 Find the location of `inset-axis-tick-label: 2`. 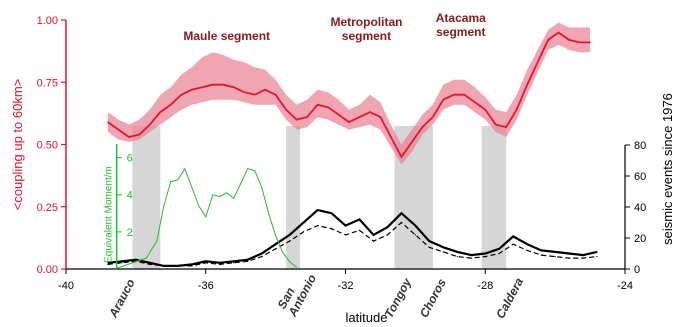

inset-axis-tick-label: 2 is located at coordinates (130, 233).